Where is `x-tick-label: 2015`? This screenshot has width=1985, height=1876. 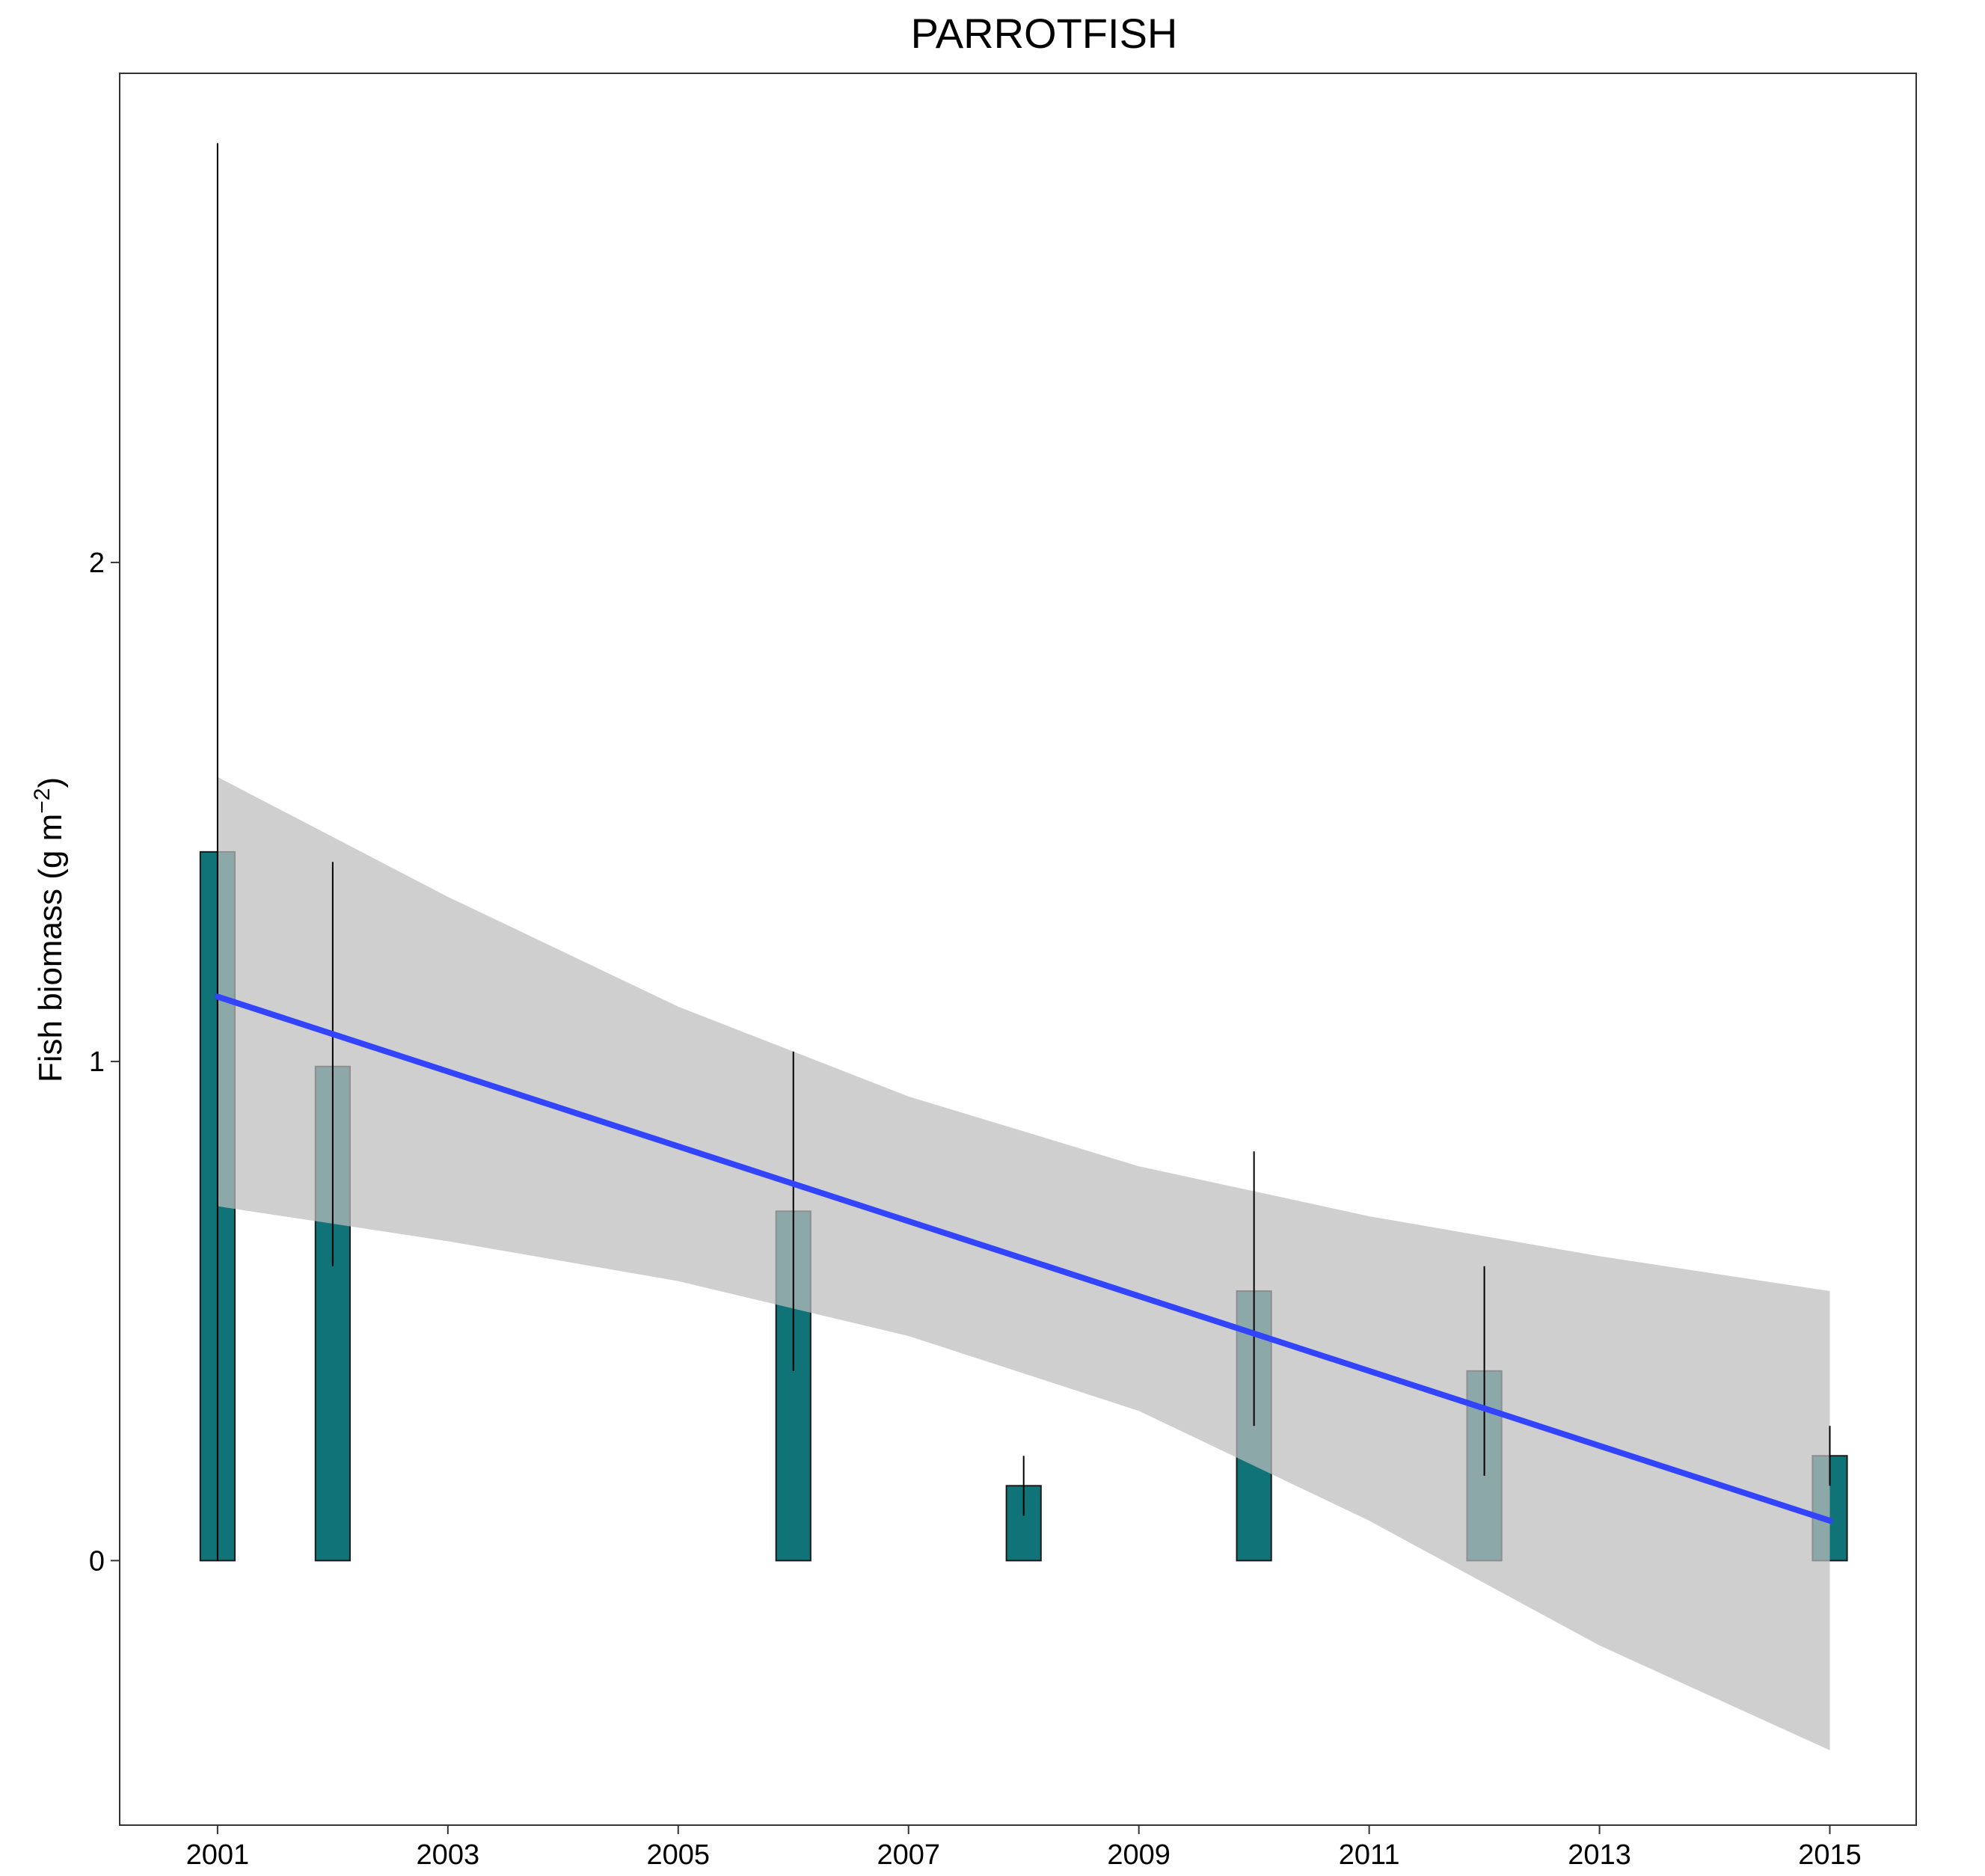 x-tick-label: 2015 is located at coordinates (1830, 1855).